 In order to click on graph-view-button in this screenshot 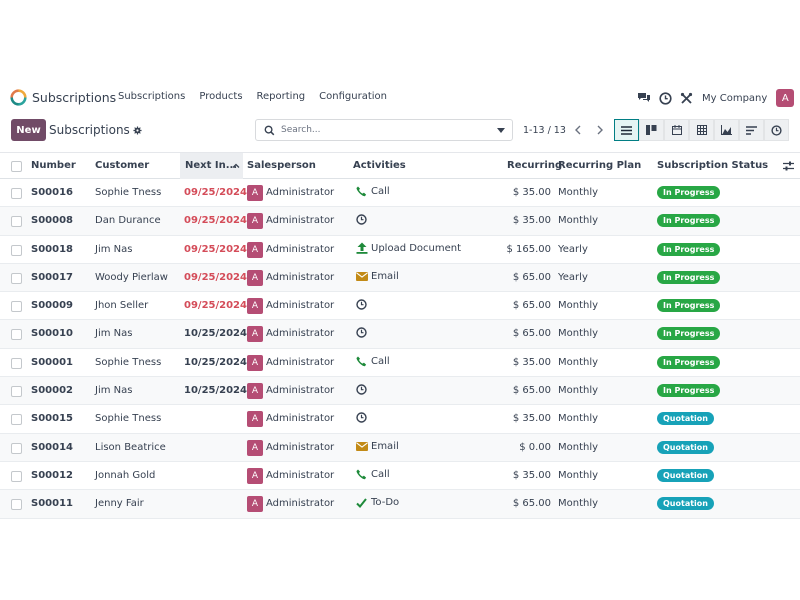, I will do `click(726, 130)`.